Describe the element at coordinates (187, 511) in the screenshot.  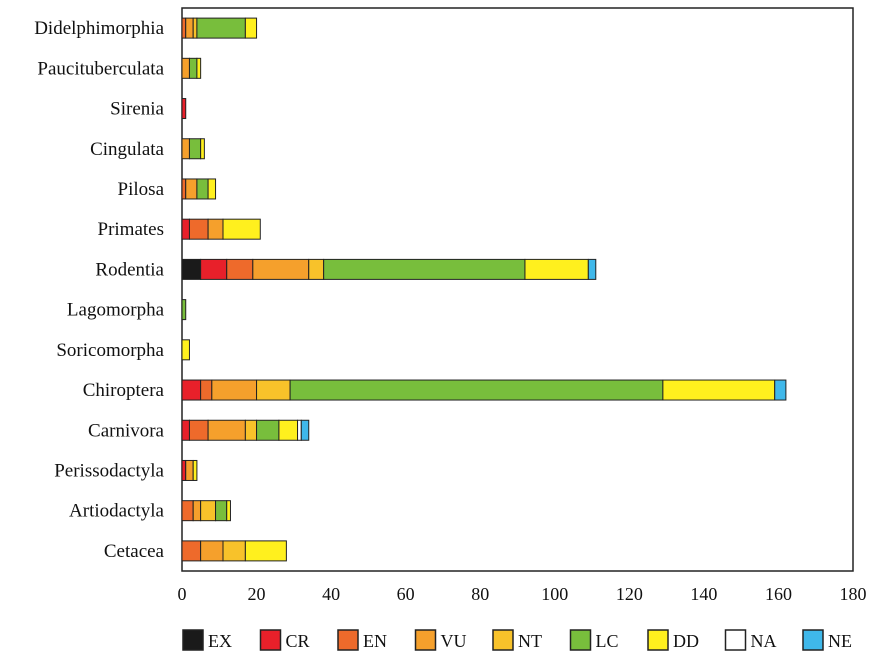
I see `bar-segment-artiodactyla-en` at that location.